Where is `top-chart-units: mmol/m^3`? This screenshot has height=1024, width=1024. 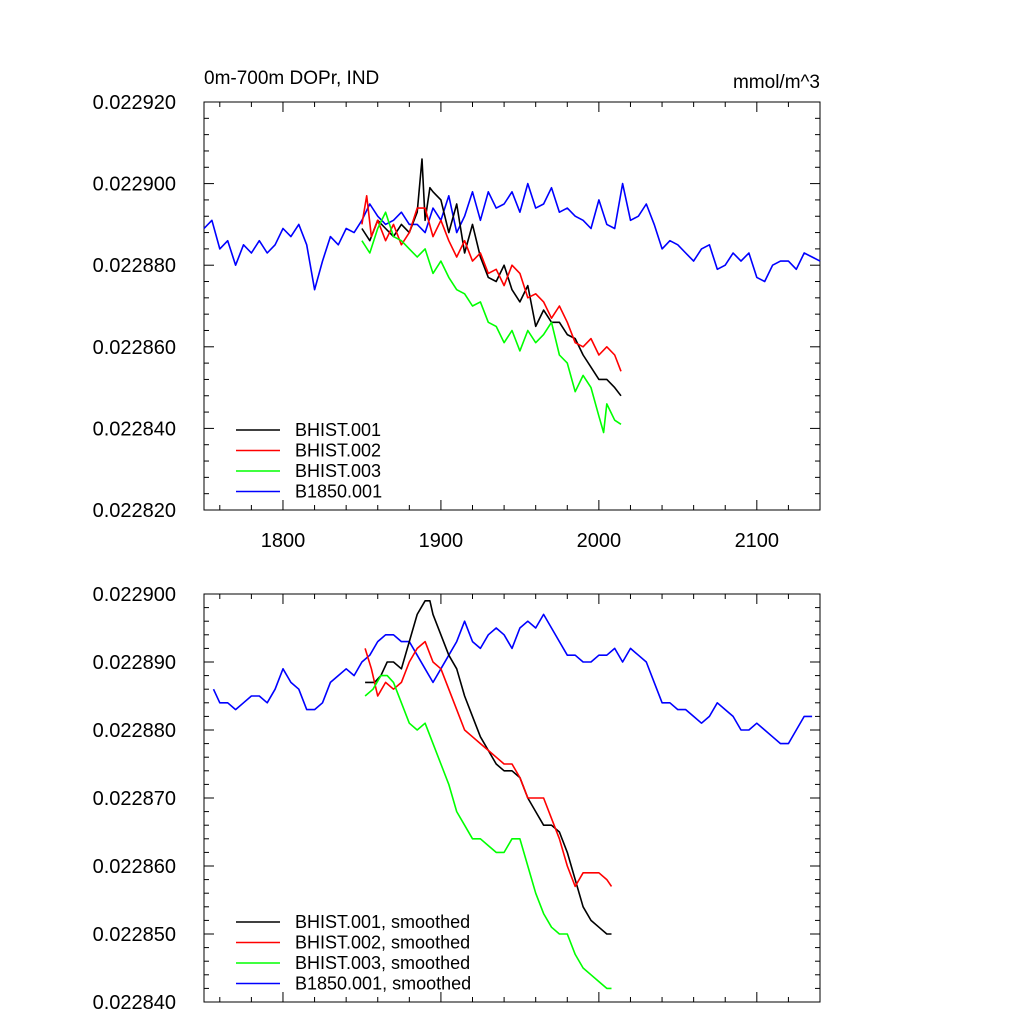
top-chart-units: mmol/m^3 is located at coordinates (776, 82).